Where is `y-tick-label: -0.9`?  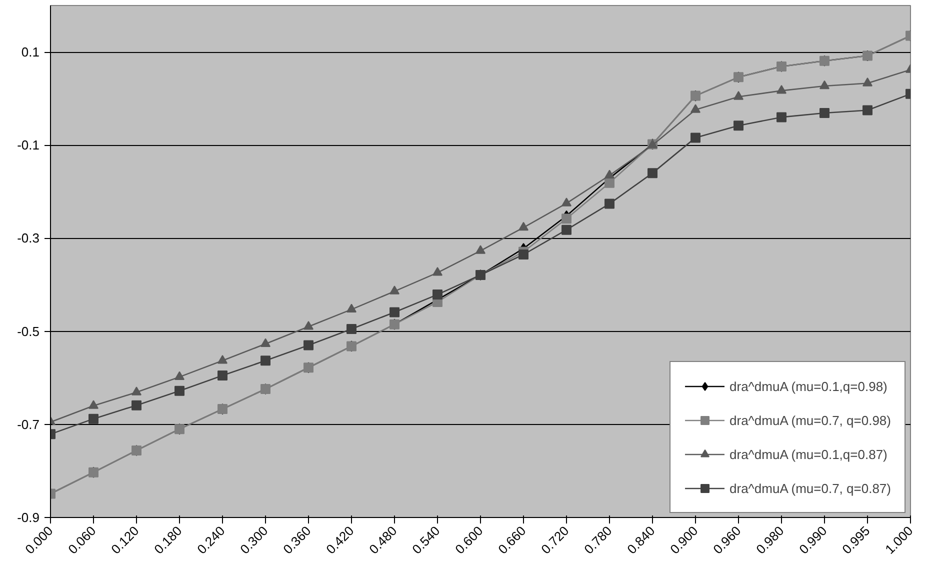 y-tick-label: -0.9 is located at coordinates (28, 517).